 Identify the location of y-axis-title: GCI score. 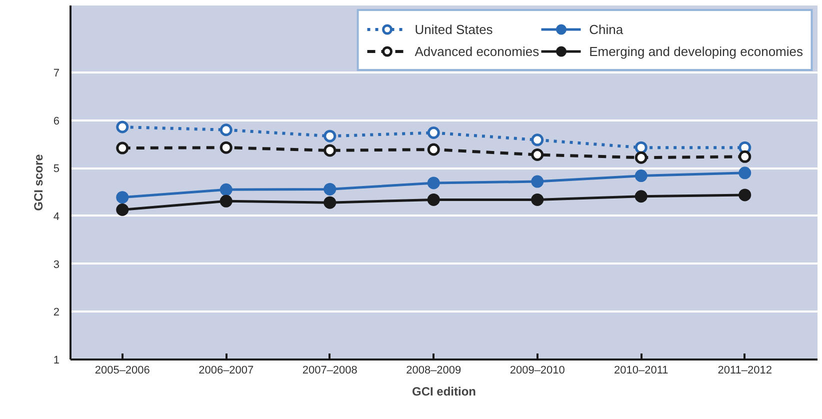
(38, 182).